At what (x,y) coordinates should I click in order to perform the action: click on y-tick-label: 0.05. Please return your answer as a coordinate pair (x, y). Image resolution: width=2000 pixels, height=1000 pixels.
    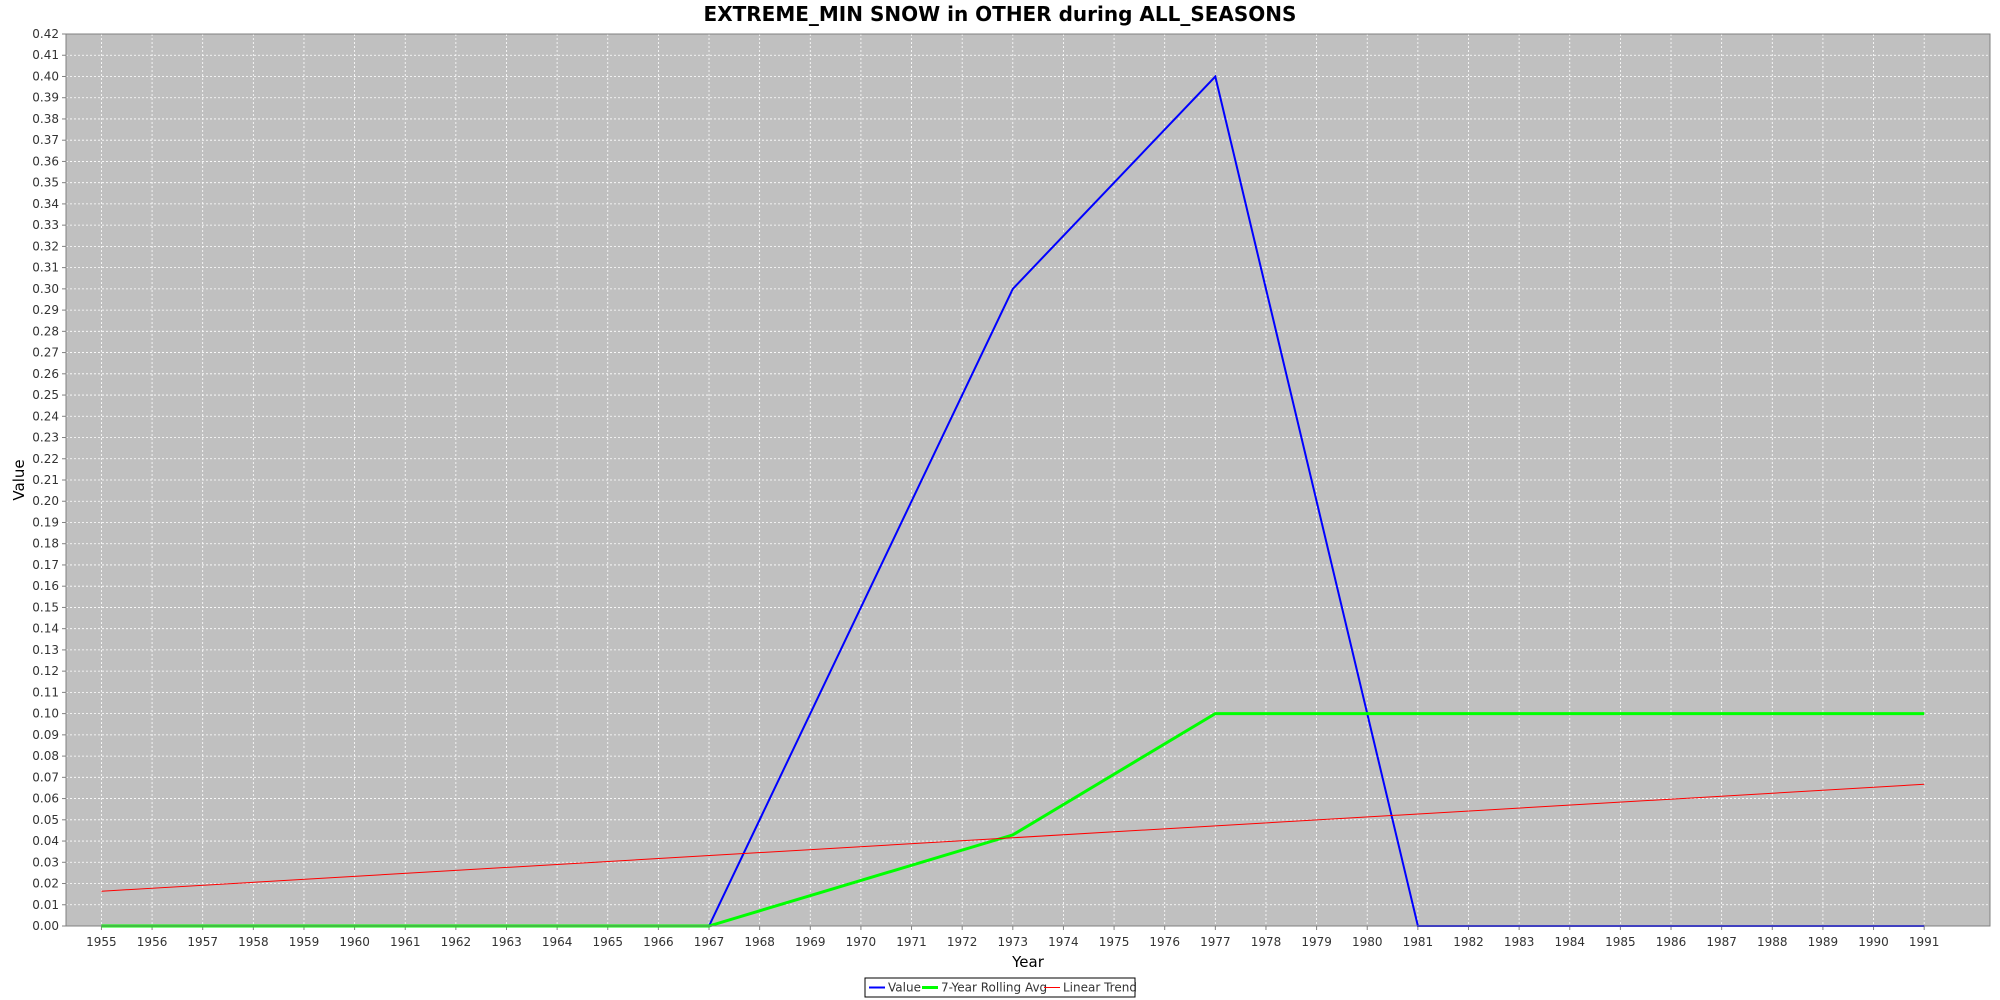
    Looking at the image, I should click on (45, 820).